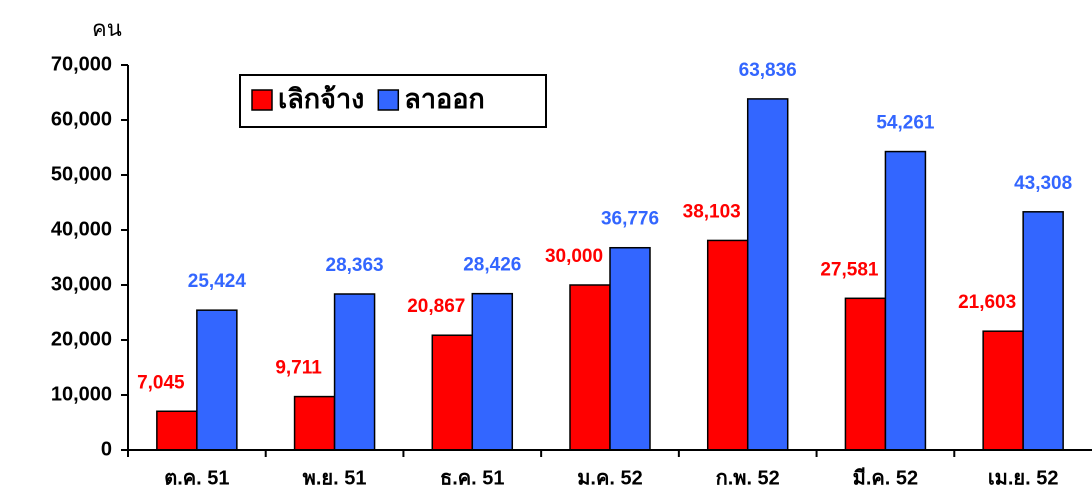 This screenshot has width=1092, height=493. Describe the element at coordinates (196, 478) in the screenshot. I see `x-tick-label: ต.ค. 51` at that location.